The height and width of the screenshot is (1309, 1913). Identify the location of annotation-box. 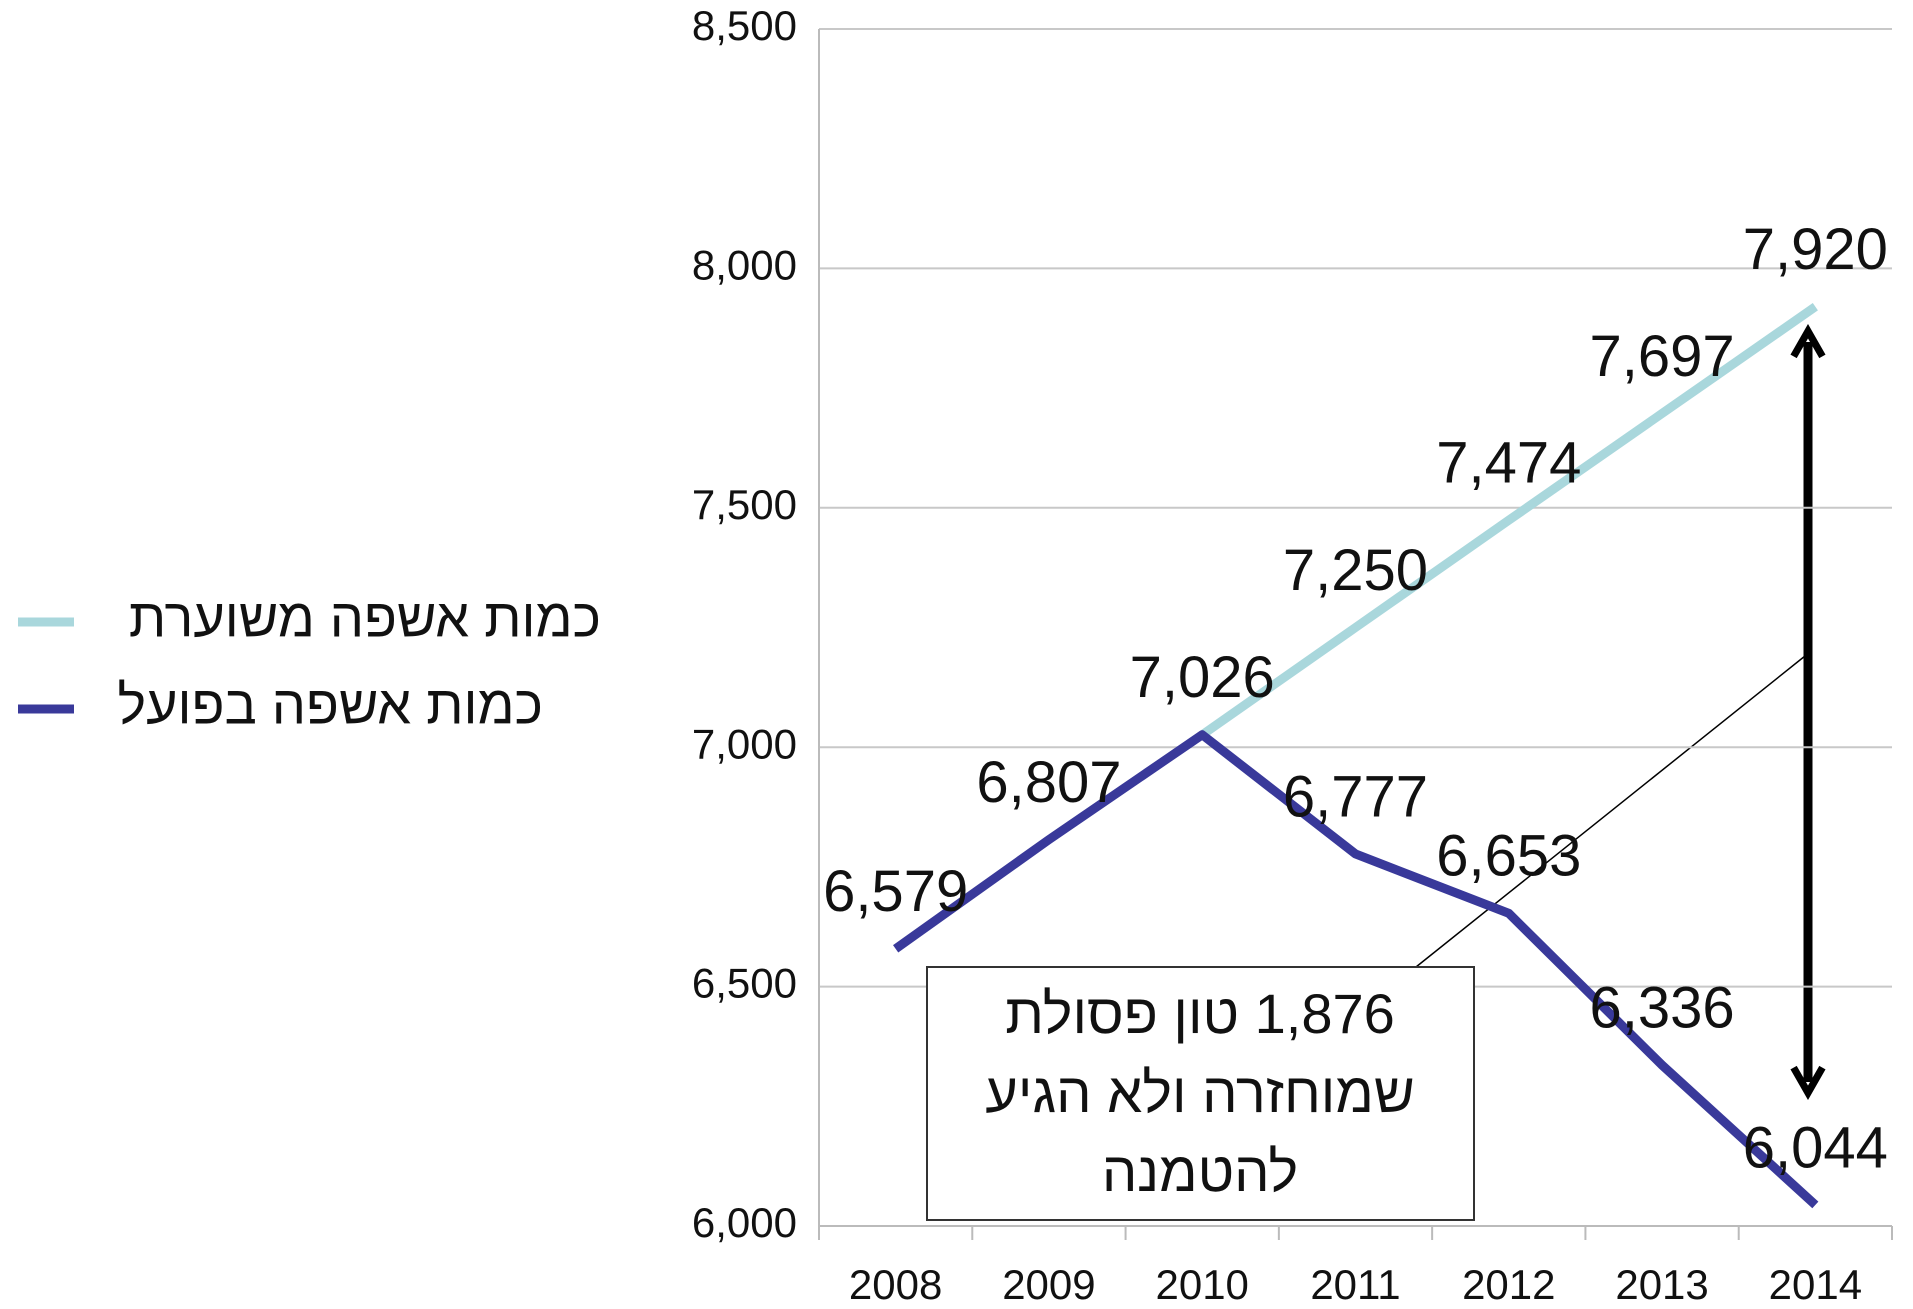
(1200, 1093).